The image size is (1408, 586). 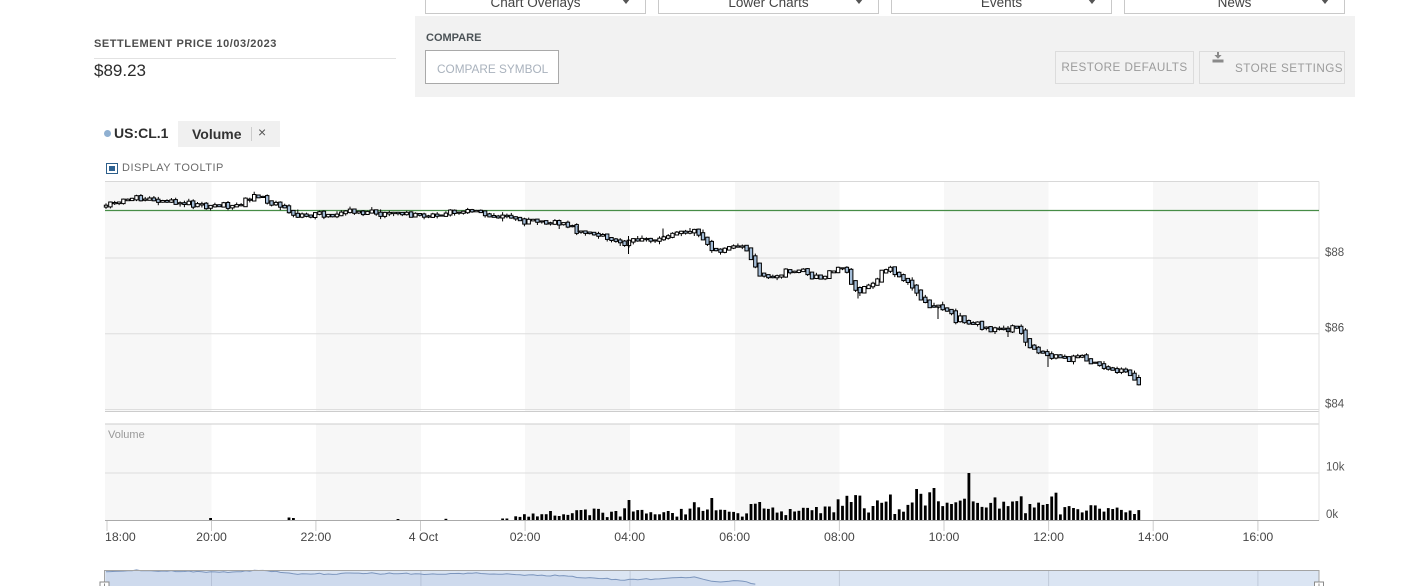 What do you see at coordinates (839, 537) in the screenshot?
I see `svg-text: 08:00` at bounding box center [839, 537].